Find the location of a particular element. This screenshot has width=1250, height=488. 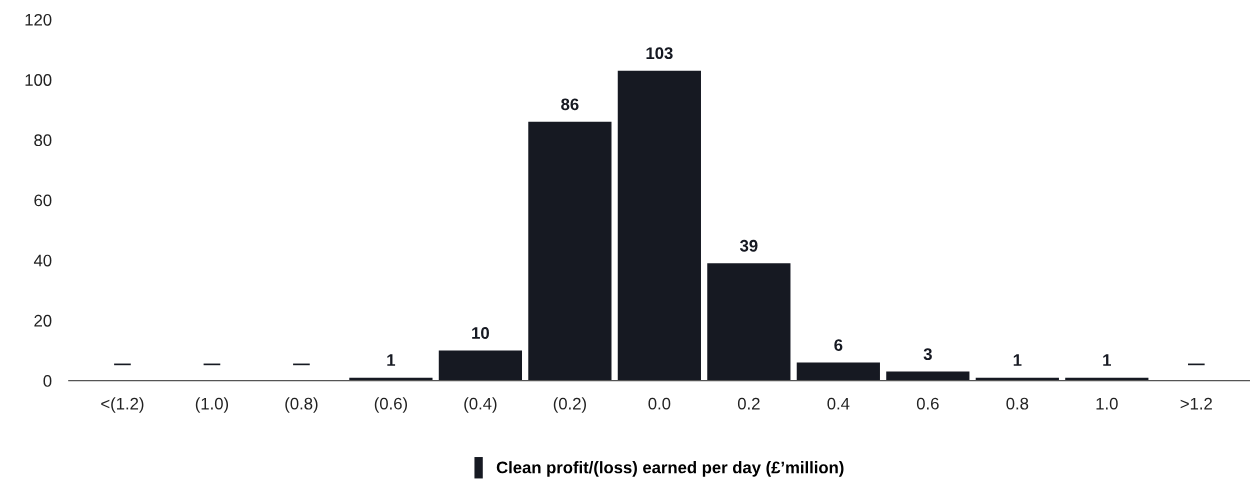

x-tick-label: (1.0) is located at coordinates (212, 405).